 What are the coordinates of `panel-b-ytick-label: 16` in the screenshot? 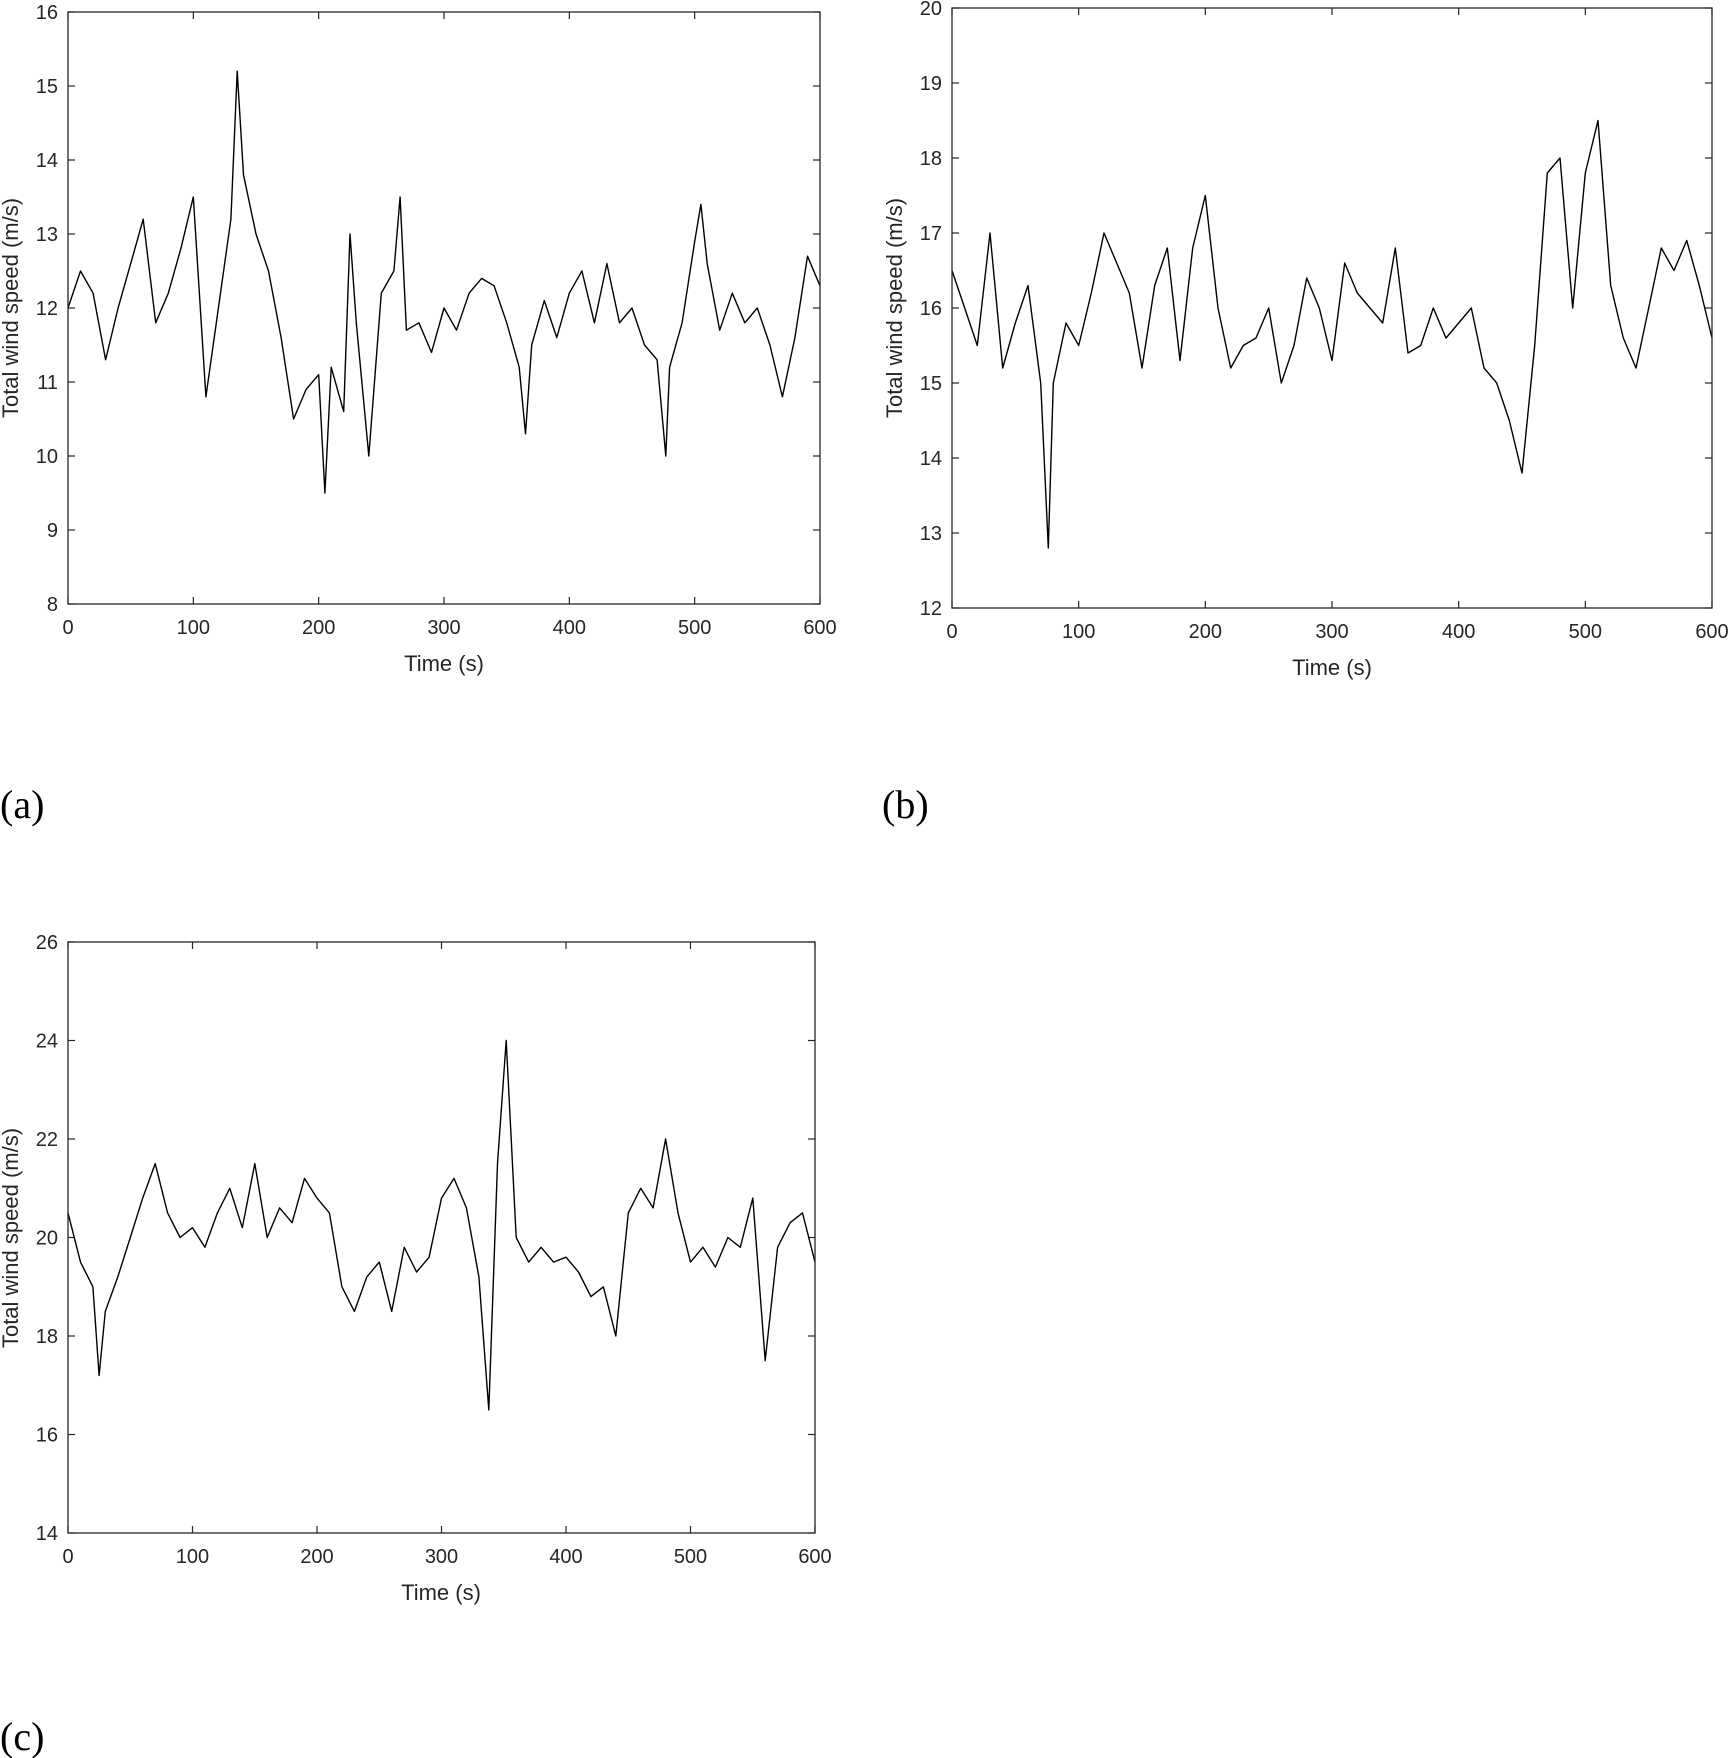 It's located at (931, 309).